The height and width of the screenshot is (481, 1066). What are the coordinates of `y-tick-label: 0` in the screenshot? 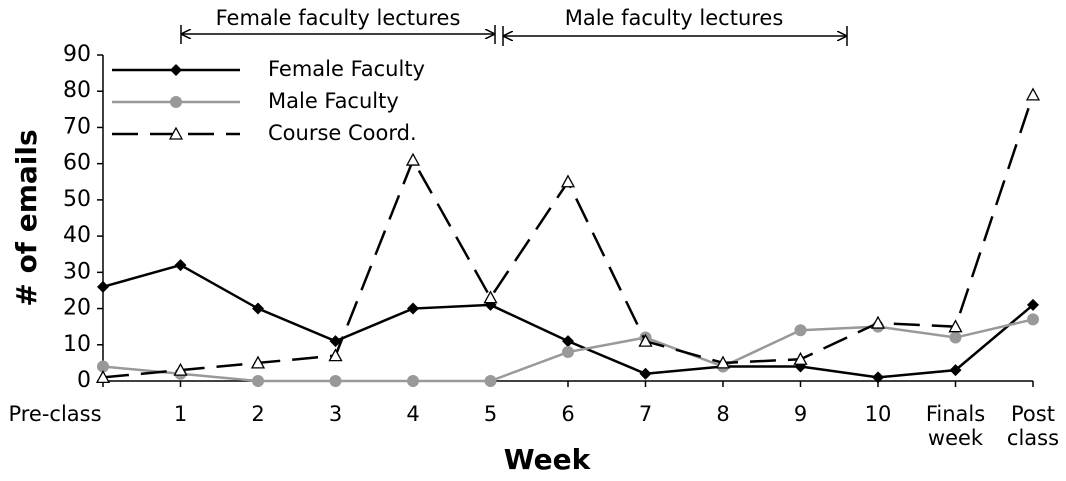 It's located at (84, 380).